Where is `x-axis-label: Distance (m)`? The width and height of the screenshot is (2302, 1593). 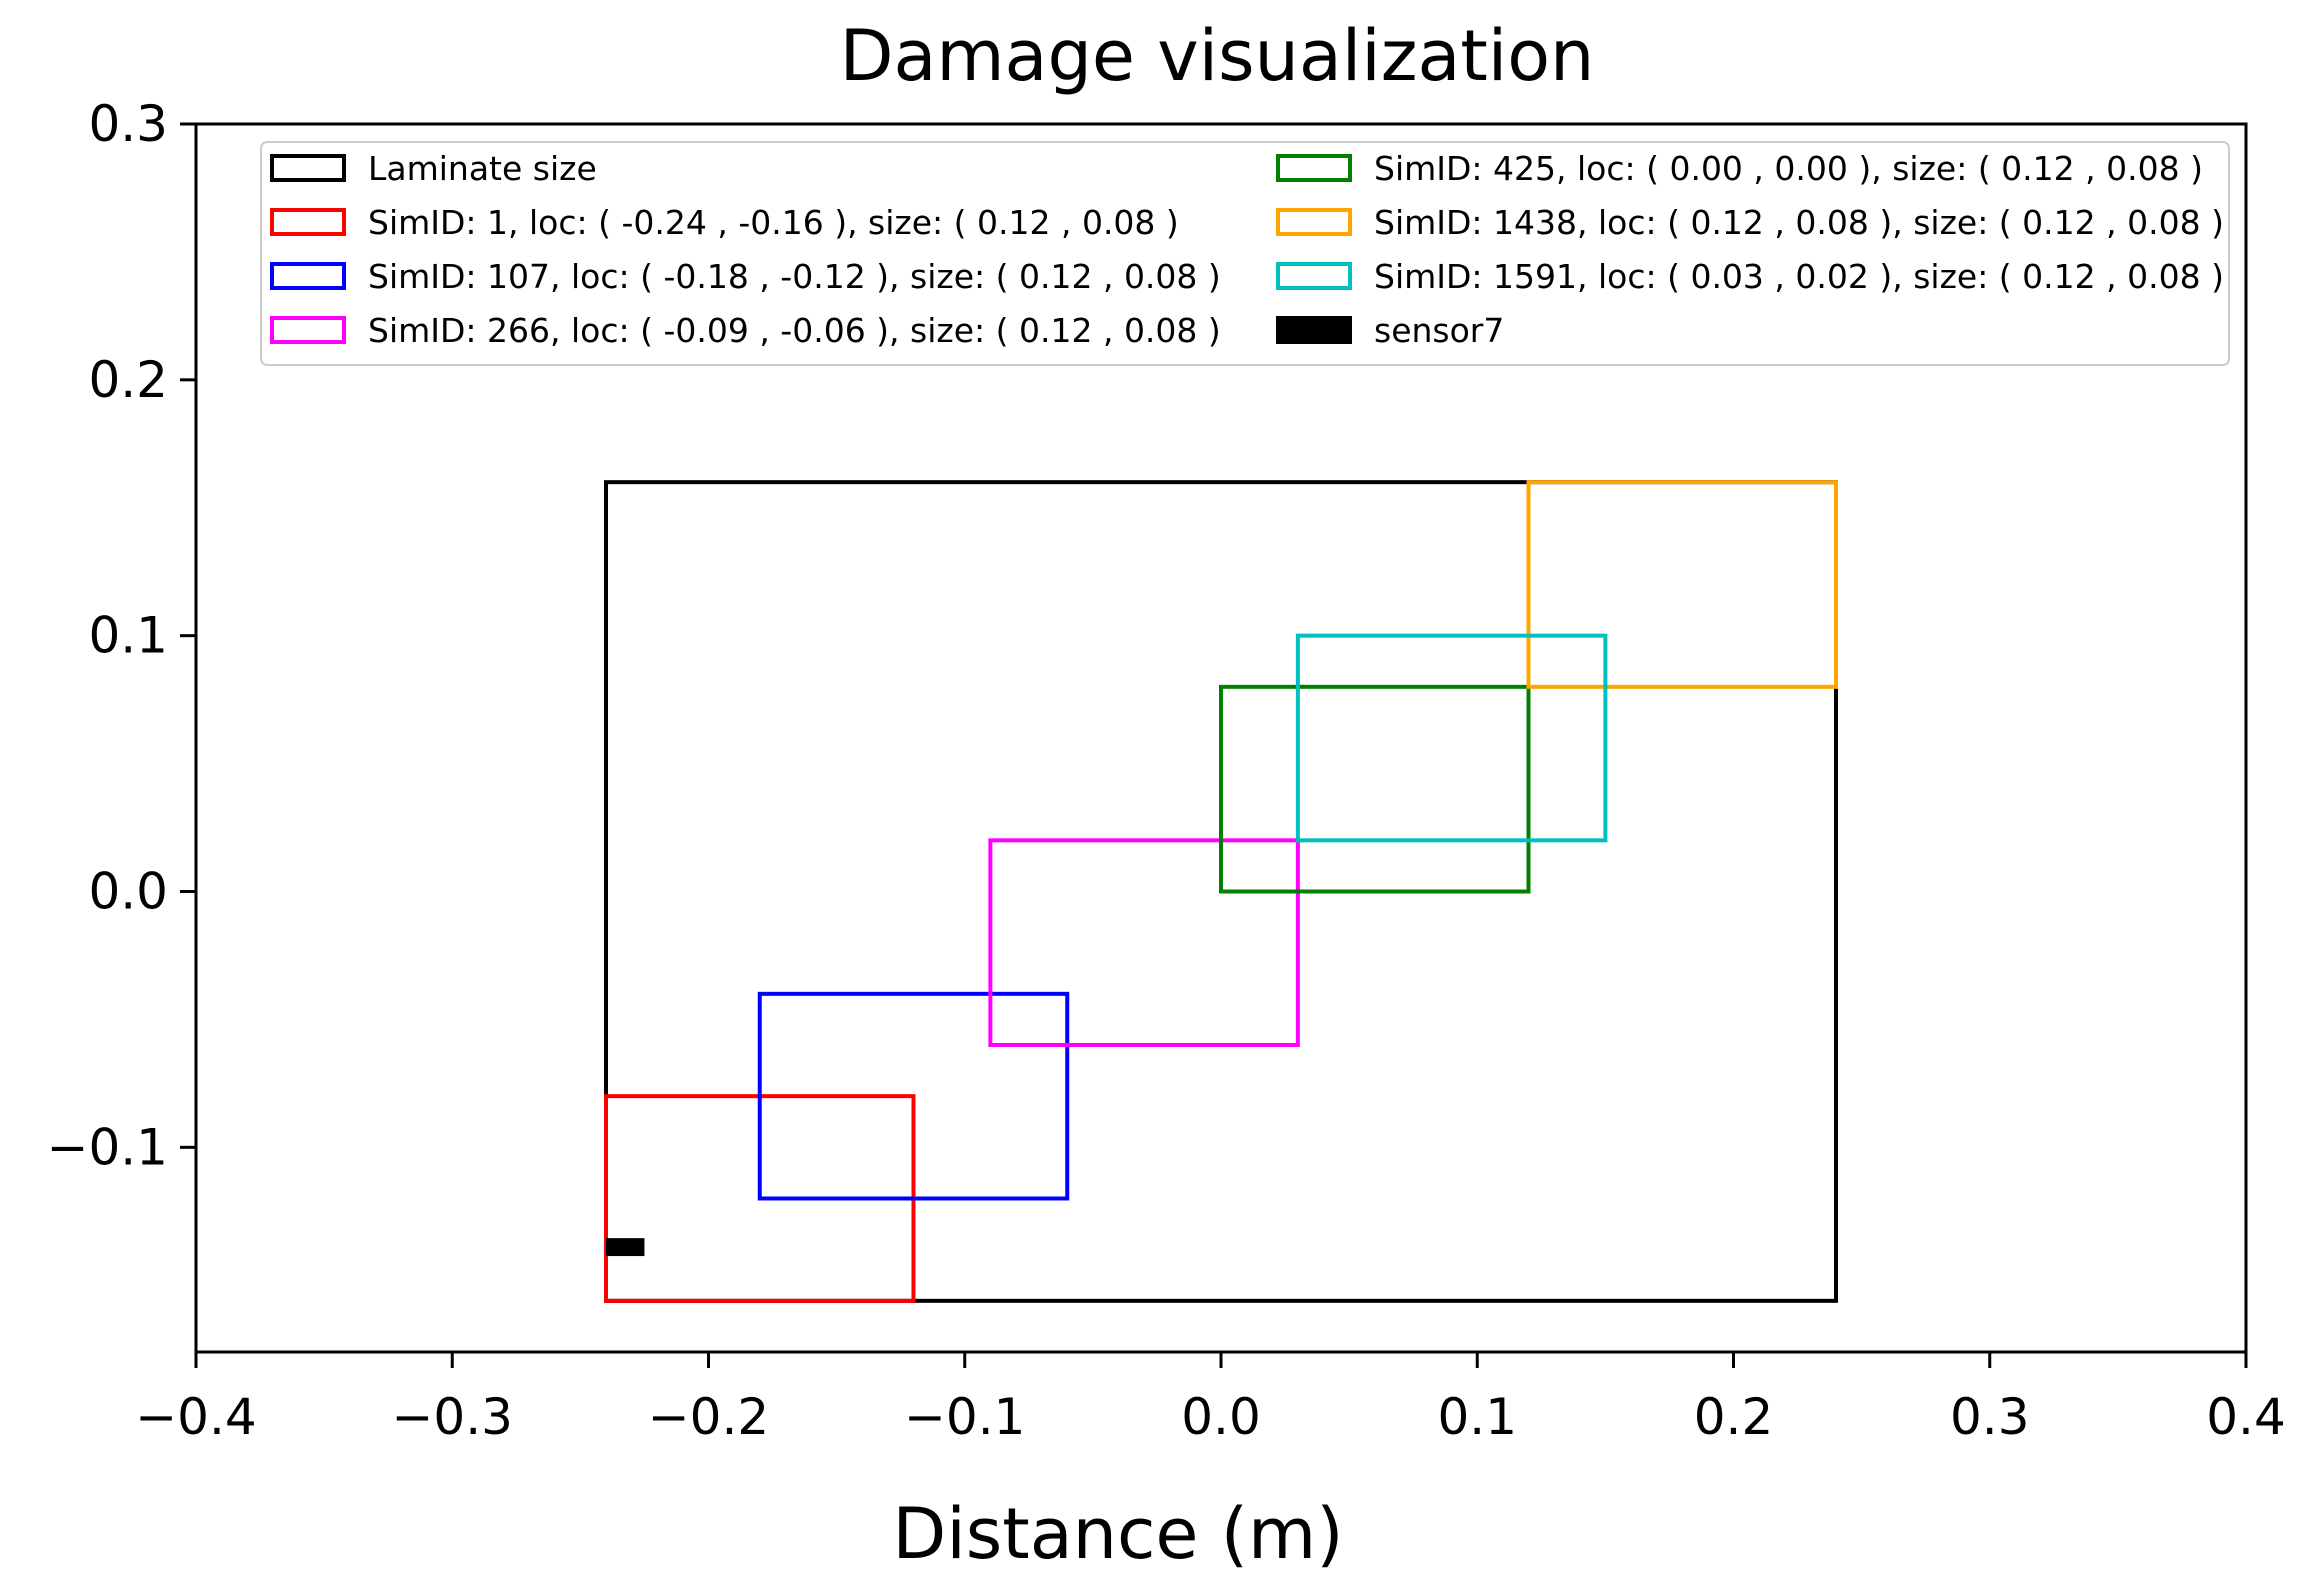
x-axis-label: Distance (m) is located at coordinates (1117, 1534).